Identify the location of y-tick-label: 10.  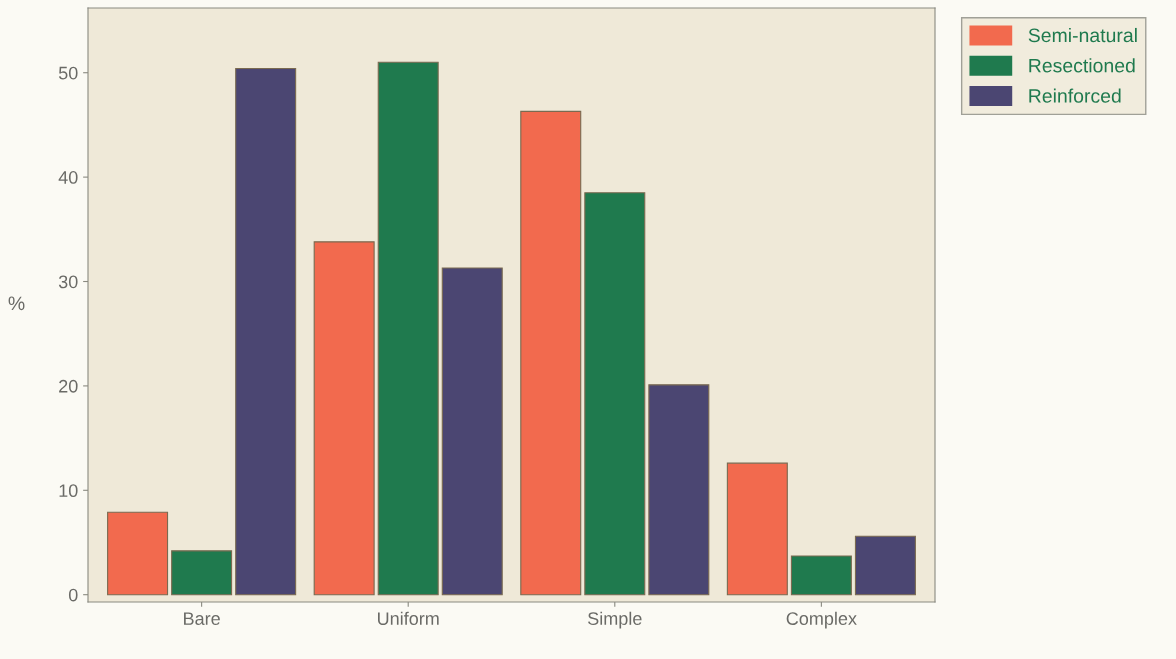
(68, 491).